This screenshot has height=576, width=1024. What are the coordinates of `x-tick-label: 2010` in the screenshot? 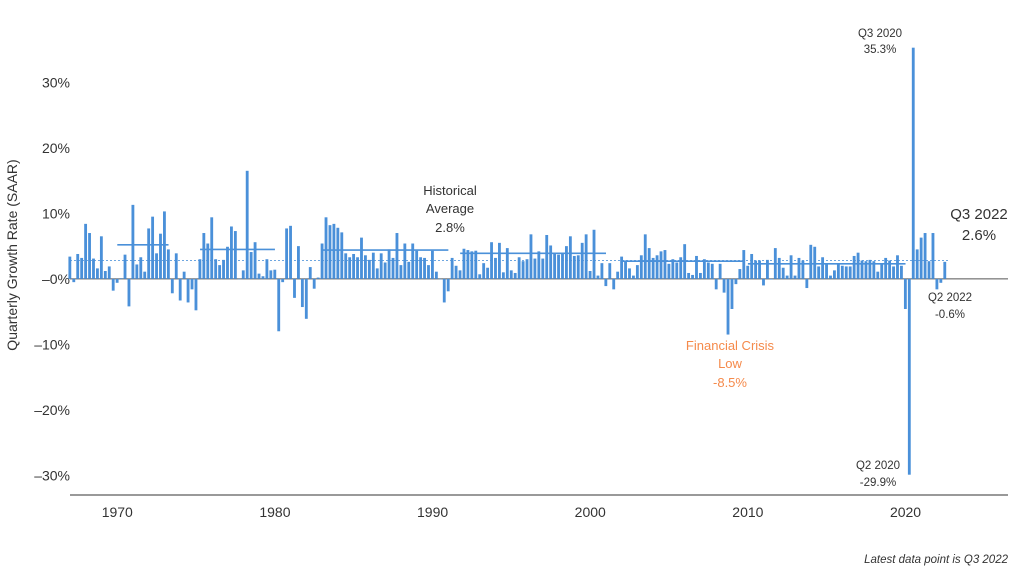 It's located at (747, 512).